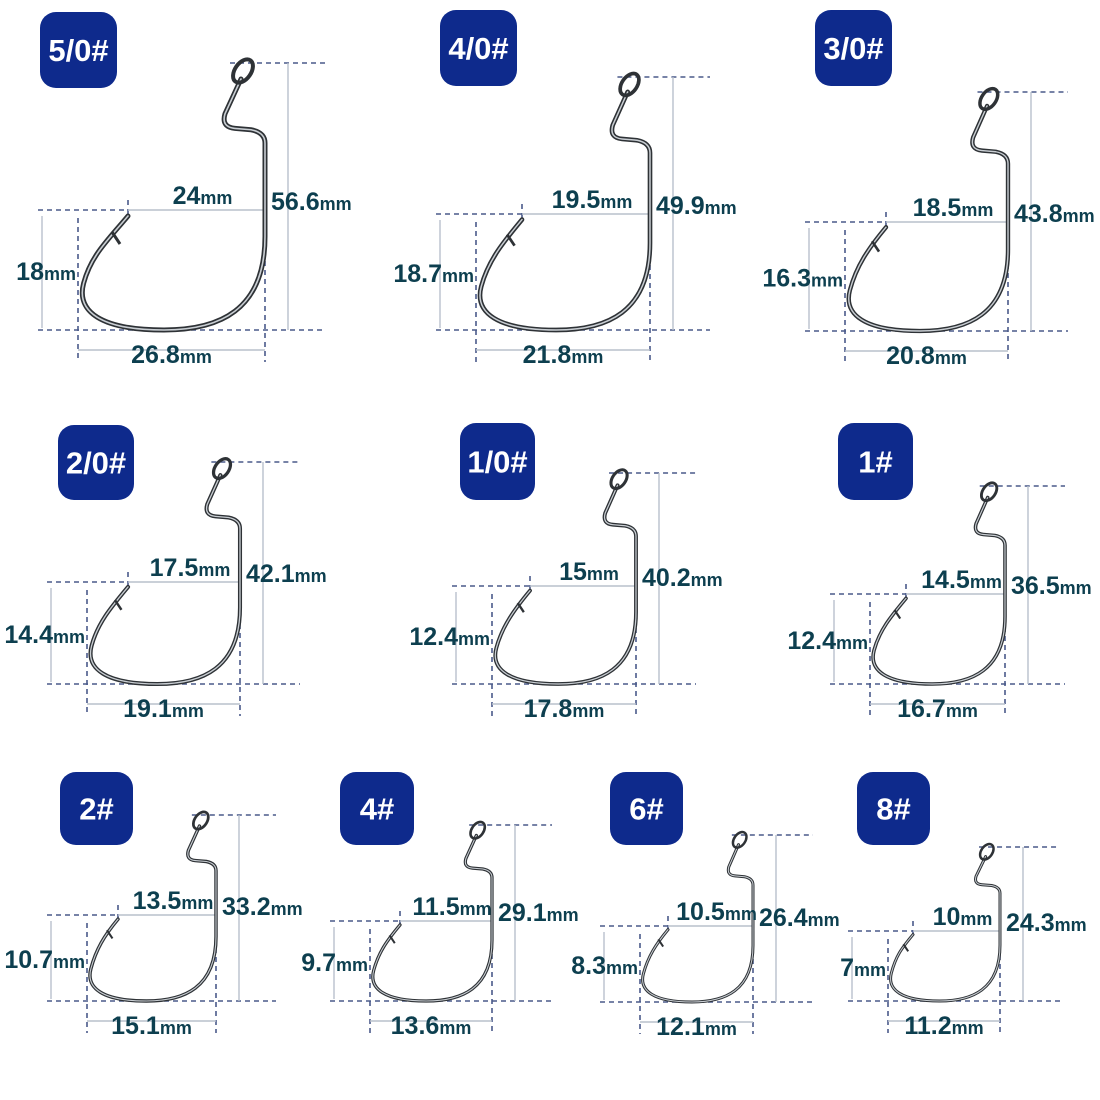 This screenshot has width=1100, height=1100. Describe the element at coordinates (666, 578) in the screenshot. I see `length-label-value: 40.2` at that location.